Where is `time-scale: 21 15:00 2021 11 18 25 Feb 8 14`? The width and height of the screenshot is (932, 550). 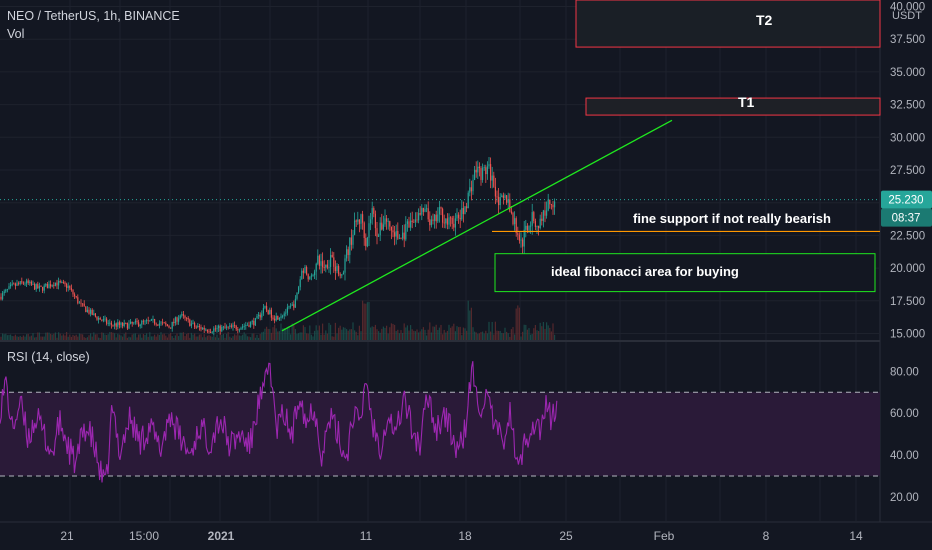 time-scale: 21 15:00 2021 11 18 25 Feb 8 14 is located at coordinates (461, 536).